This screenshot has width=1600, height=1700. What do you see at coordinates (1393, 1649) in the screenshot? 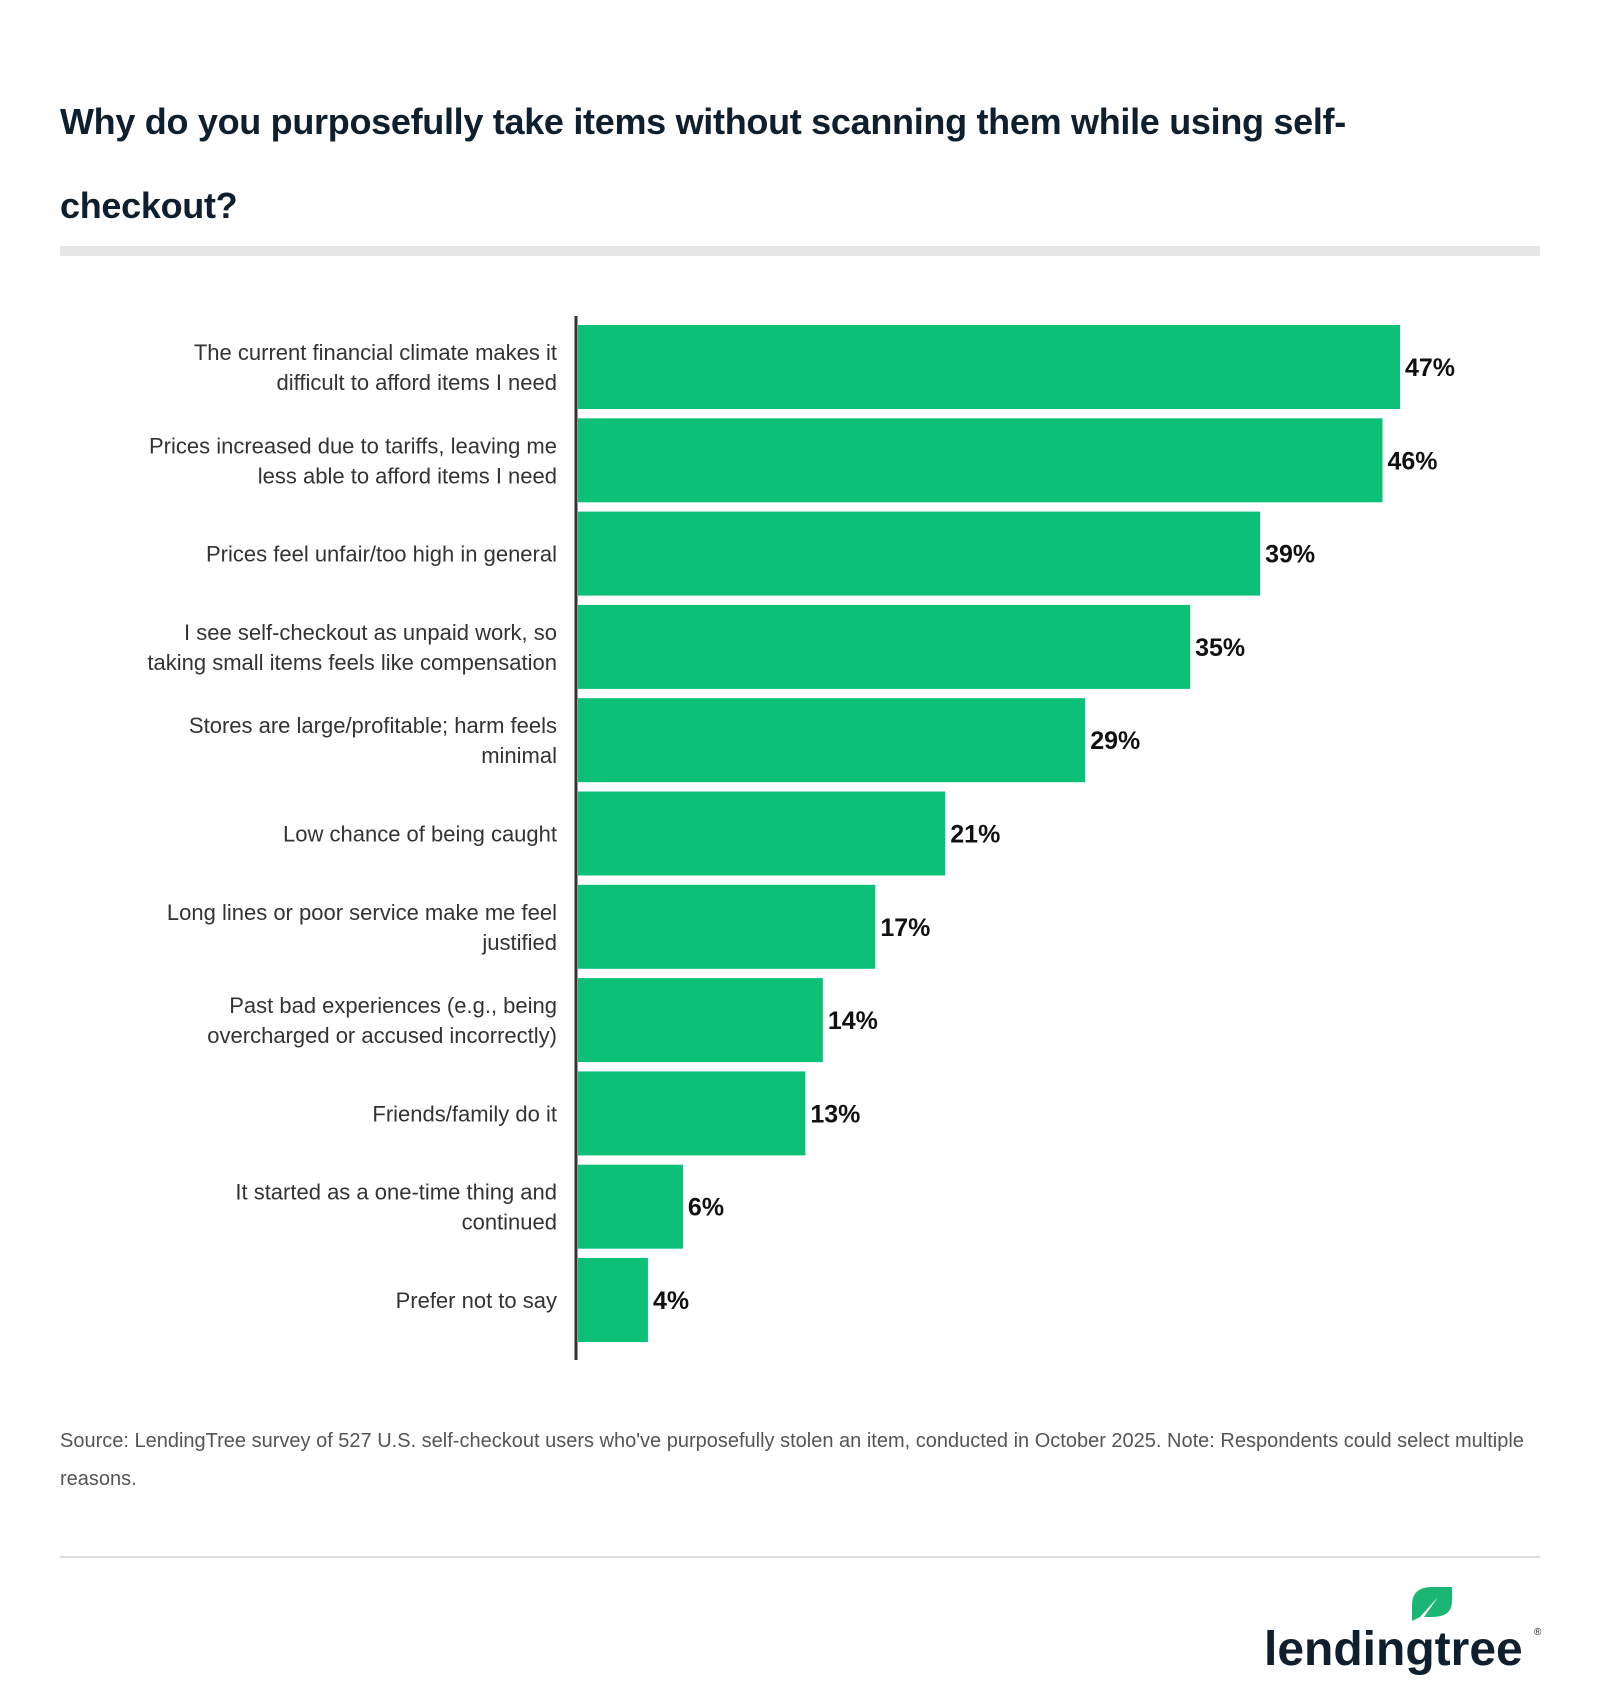
I see `logo-text: lendingtree` at bounding box center [1393, 1649].